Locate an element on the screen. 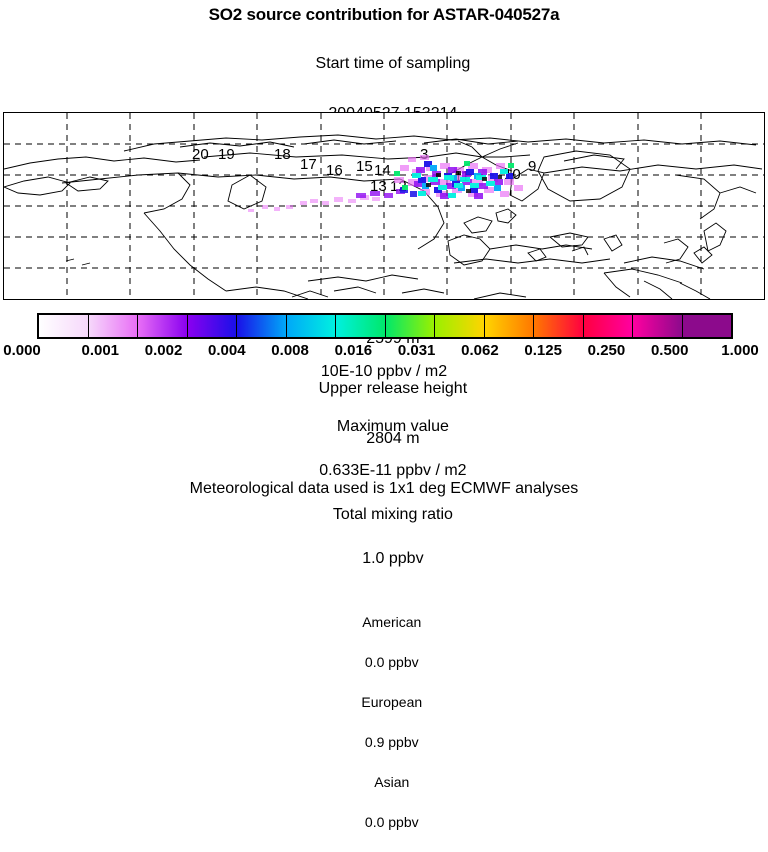 This screenshot has height=852, width=768. region-american-label: American is located at coordinates (392, 622).